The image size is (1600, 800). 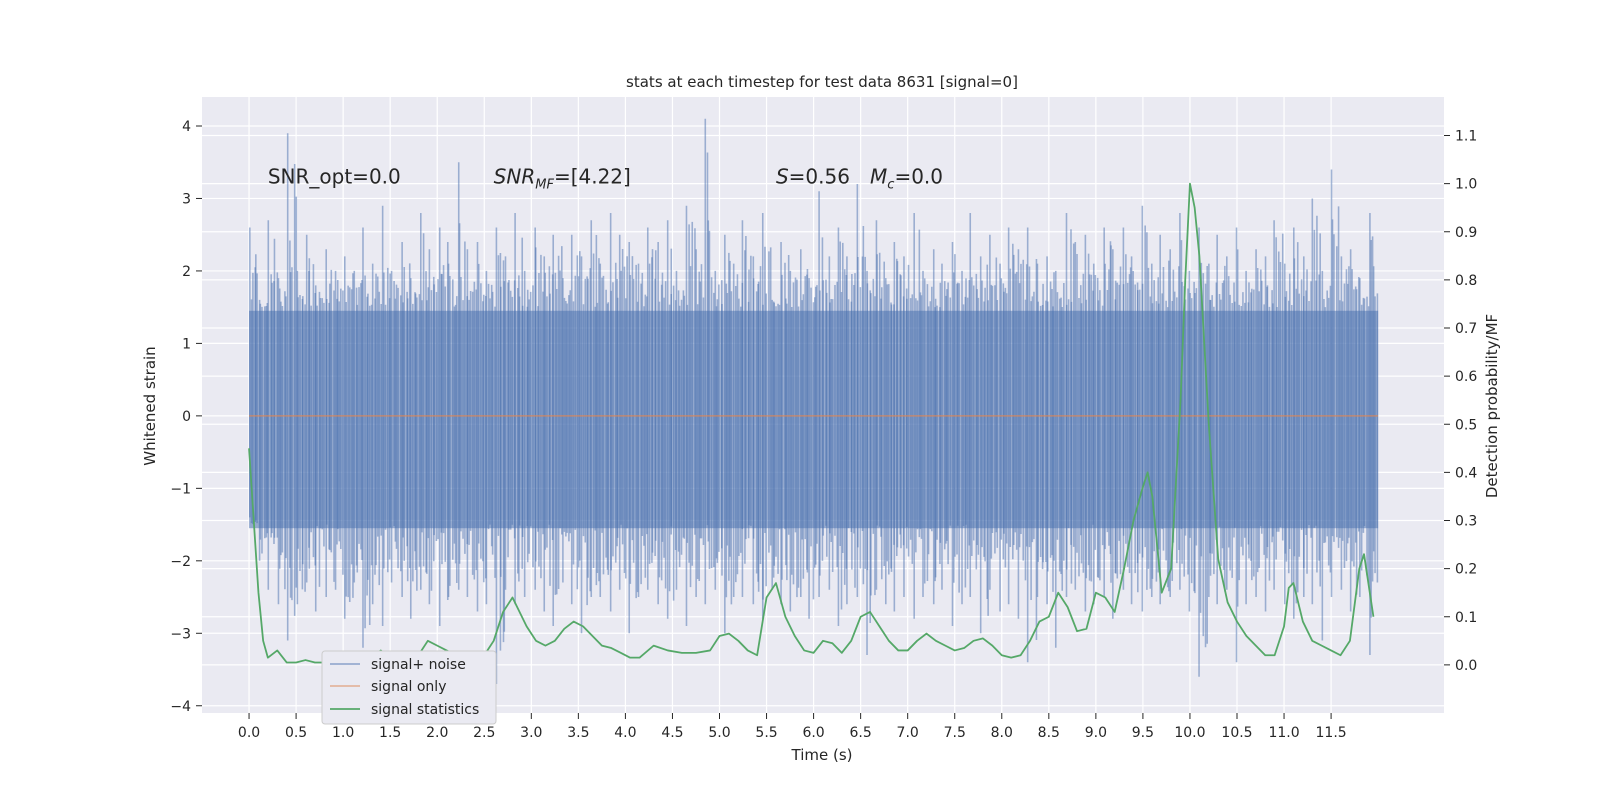 I want to click on y2-tick-label: 0.4, so click(x=1466, y=473).